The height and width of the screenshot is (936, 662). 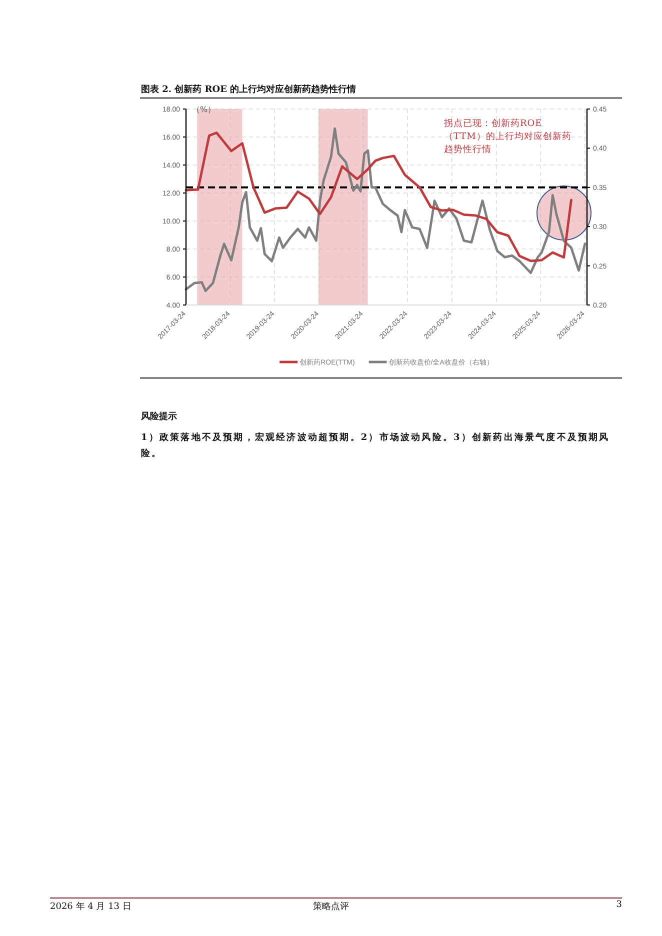 What do you see at coordinates (248, 89) in the screenshot?
I see `chart-title: 图表 2. 创新药 ROE 的上行均对应创新药趋势性行情` at bounding box center [248, 89].